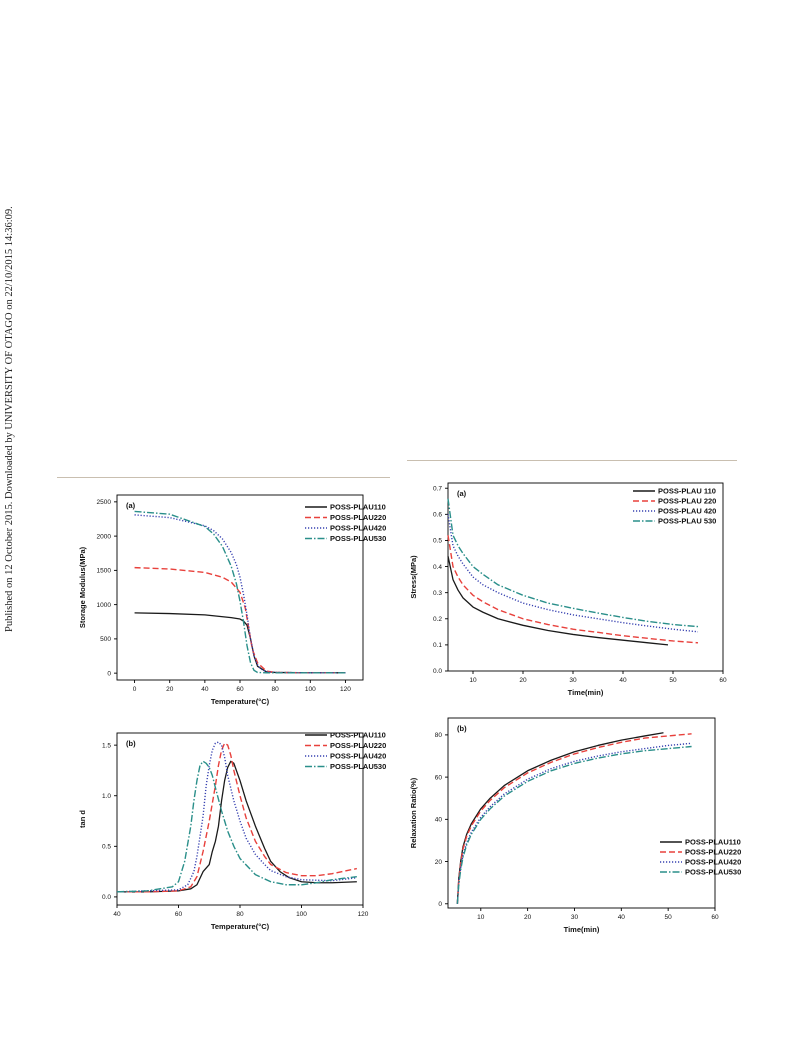 This screenshot has width=793, height=1039. I want to click on y-axis-label: Storage Modulus(MPa), so click(82, 587).